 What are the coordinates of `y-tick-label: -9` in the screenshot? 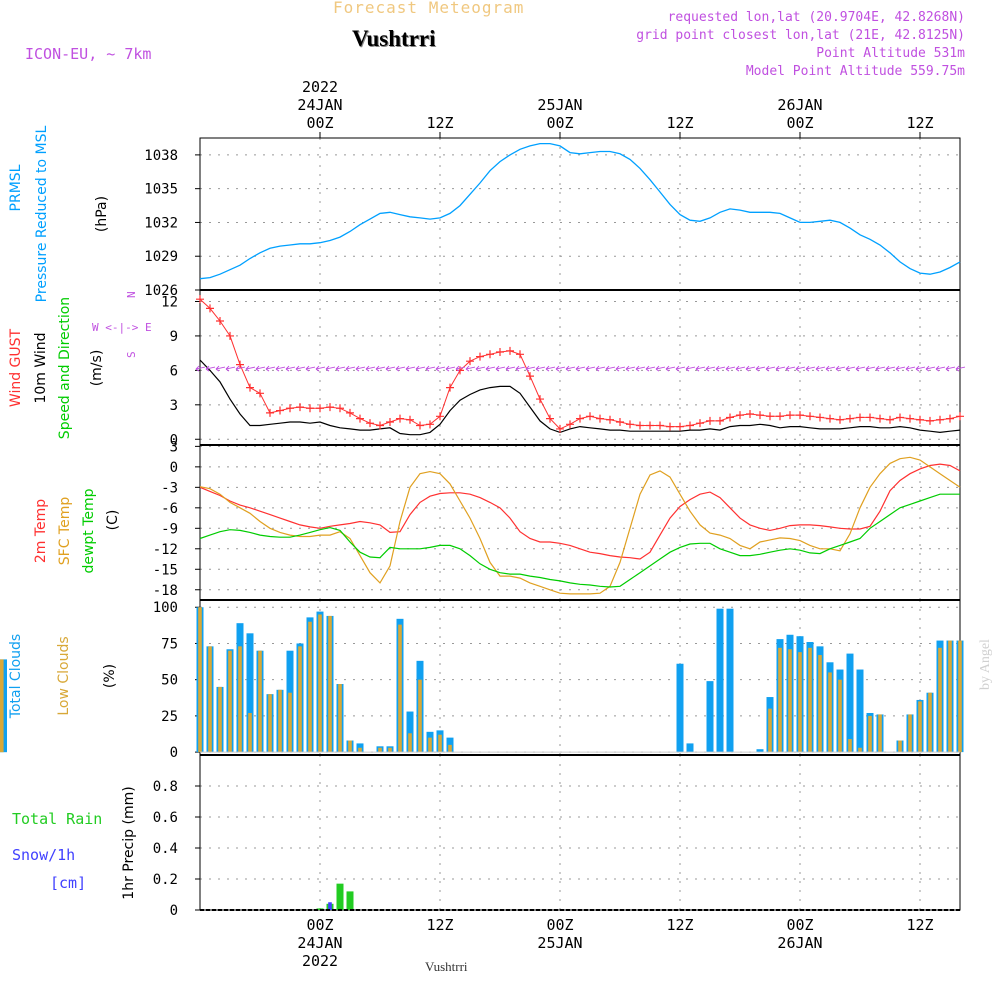 It's located at (169, 529).